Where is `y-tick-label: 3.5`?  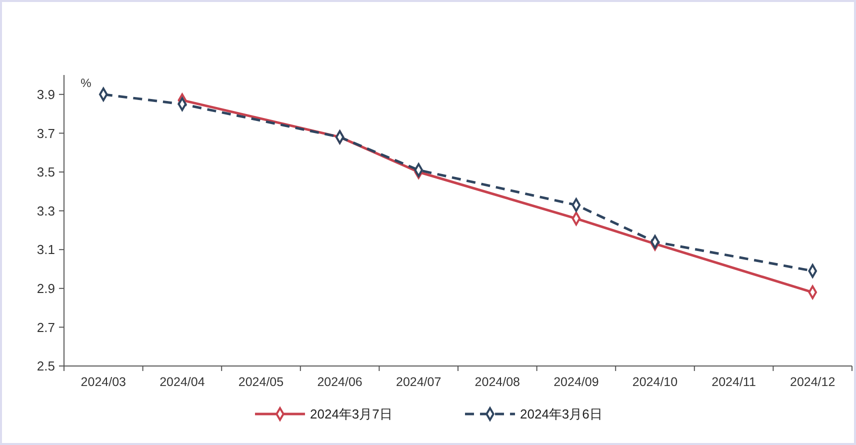 y-tick-label: 3.5 is located at coordinates (45, 172).